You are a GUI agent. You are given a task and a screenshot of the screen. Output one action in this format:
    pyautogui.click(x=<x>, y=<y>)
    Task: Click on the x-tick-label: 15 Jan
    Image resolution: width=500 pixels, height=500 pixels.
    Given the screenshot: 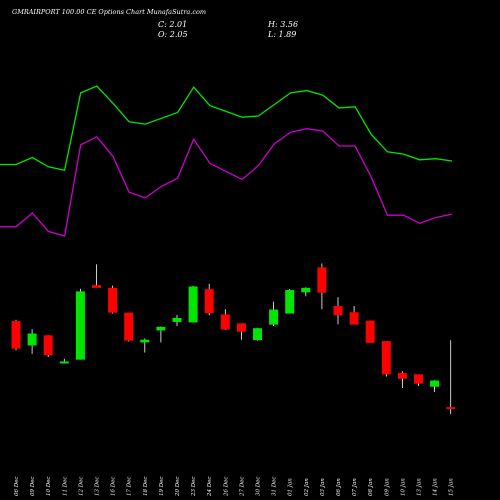 What is the action you would take?
    pyautogui.click(x=452, y=487)
    